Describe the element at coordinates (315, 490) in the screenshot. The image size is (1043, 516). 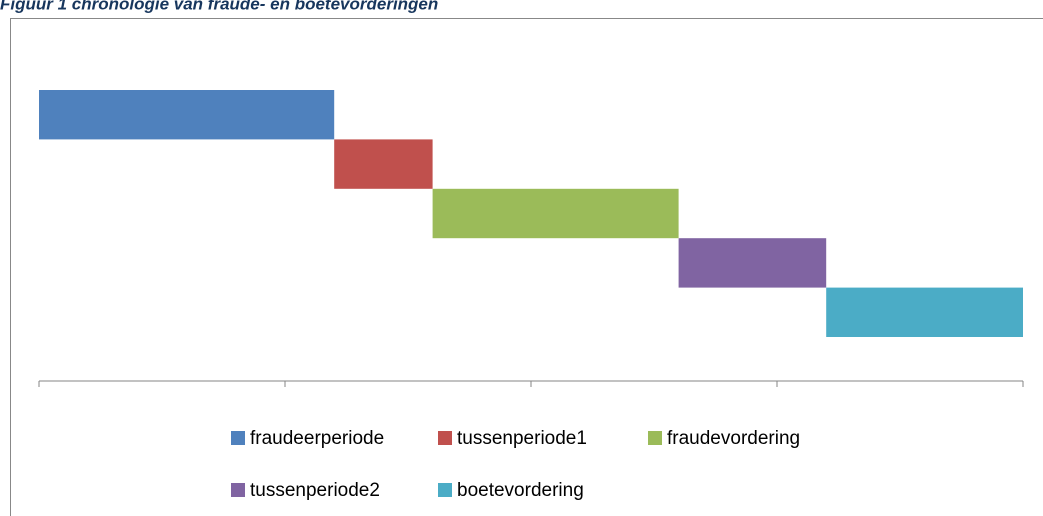
I see `legend-label: tussenperiode2` at that location.